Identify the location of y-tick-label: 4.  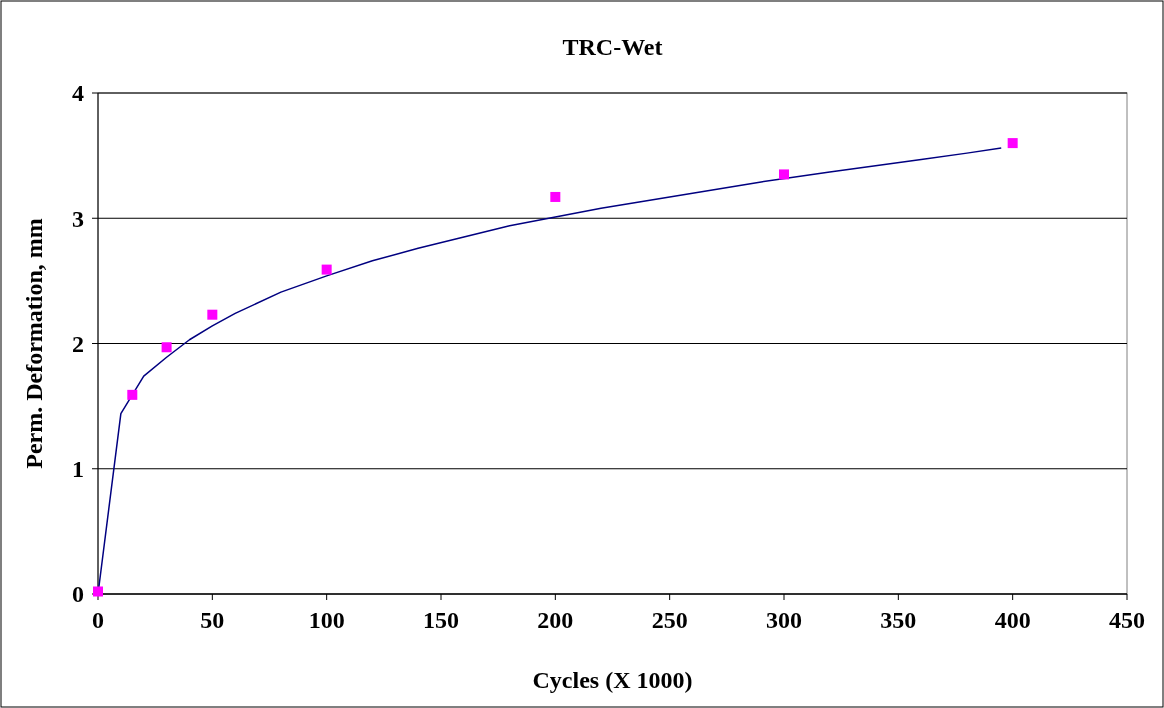
(78, 93).